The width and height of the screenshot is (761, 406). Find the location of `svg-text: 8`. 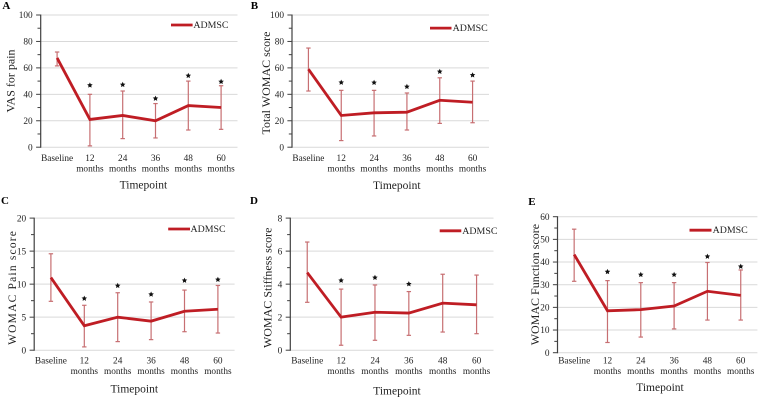

svg-text: 8 is located at coordinates (280, 219).